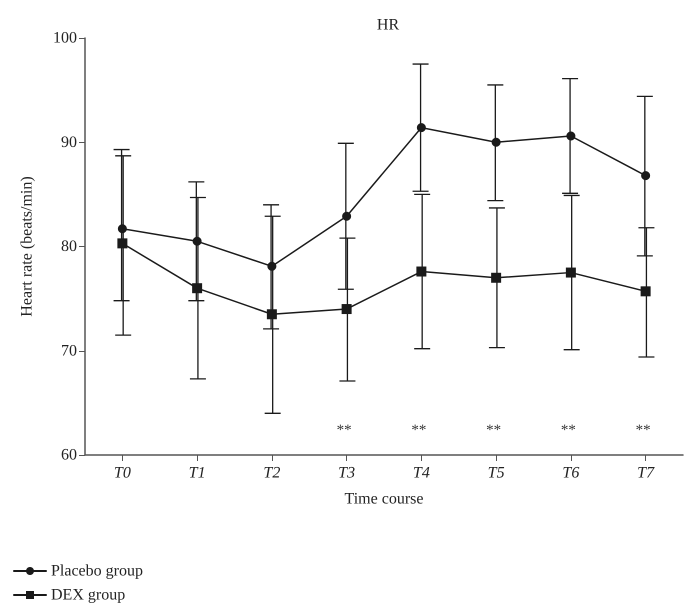 Image resolution: width=689 pixels, height=610 pixels. What do you see at coordinates (421, 473) in the screenshot?
I see `x-tick-label: T4` at bounding box center [421, 473].